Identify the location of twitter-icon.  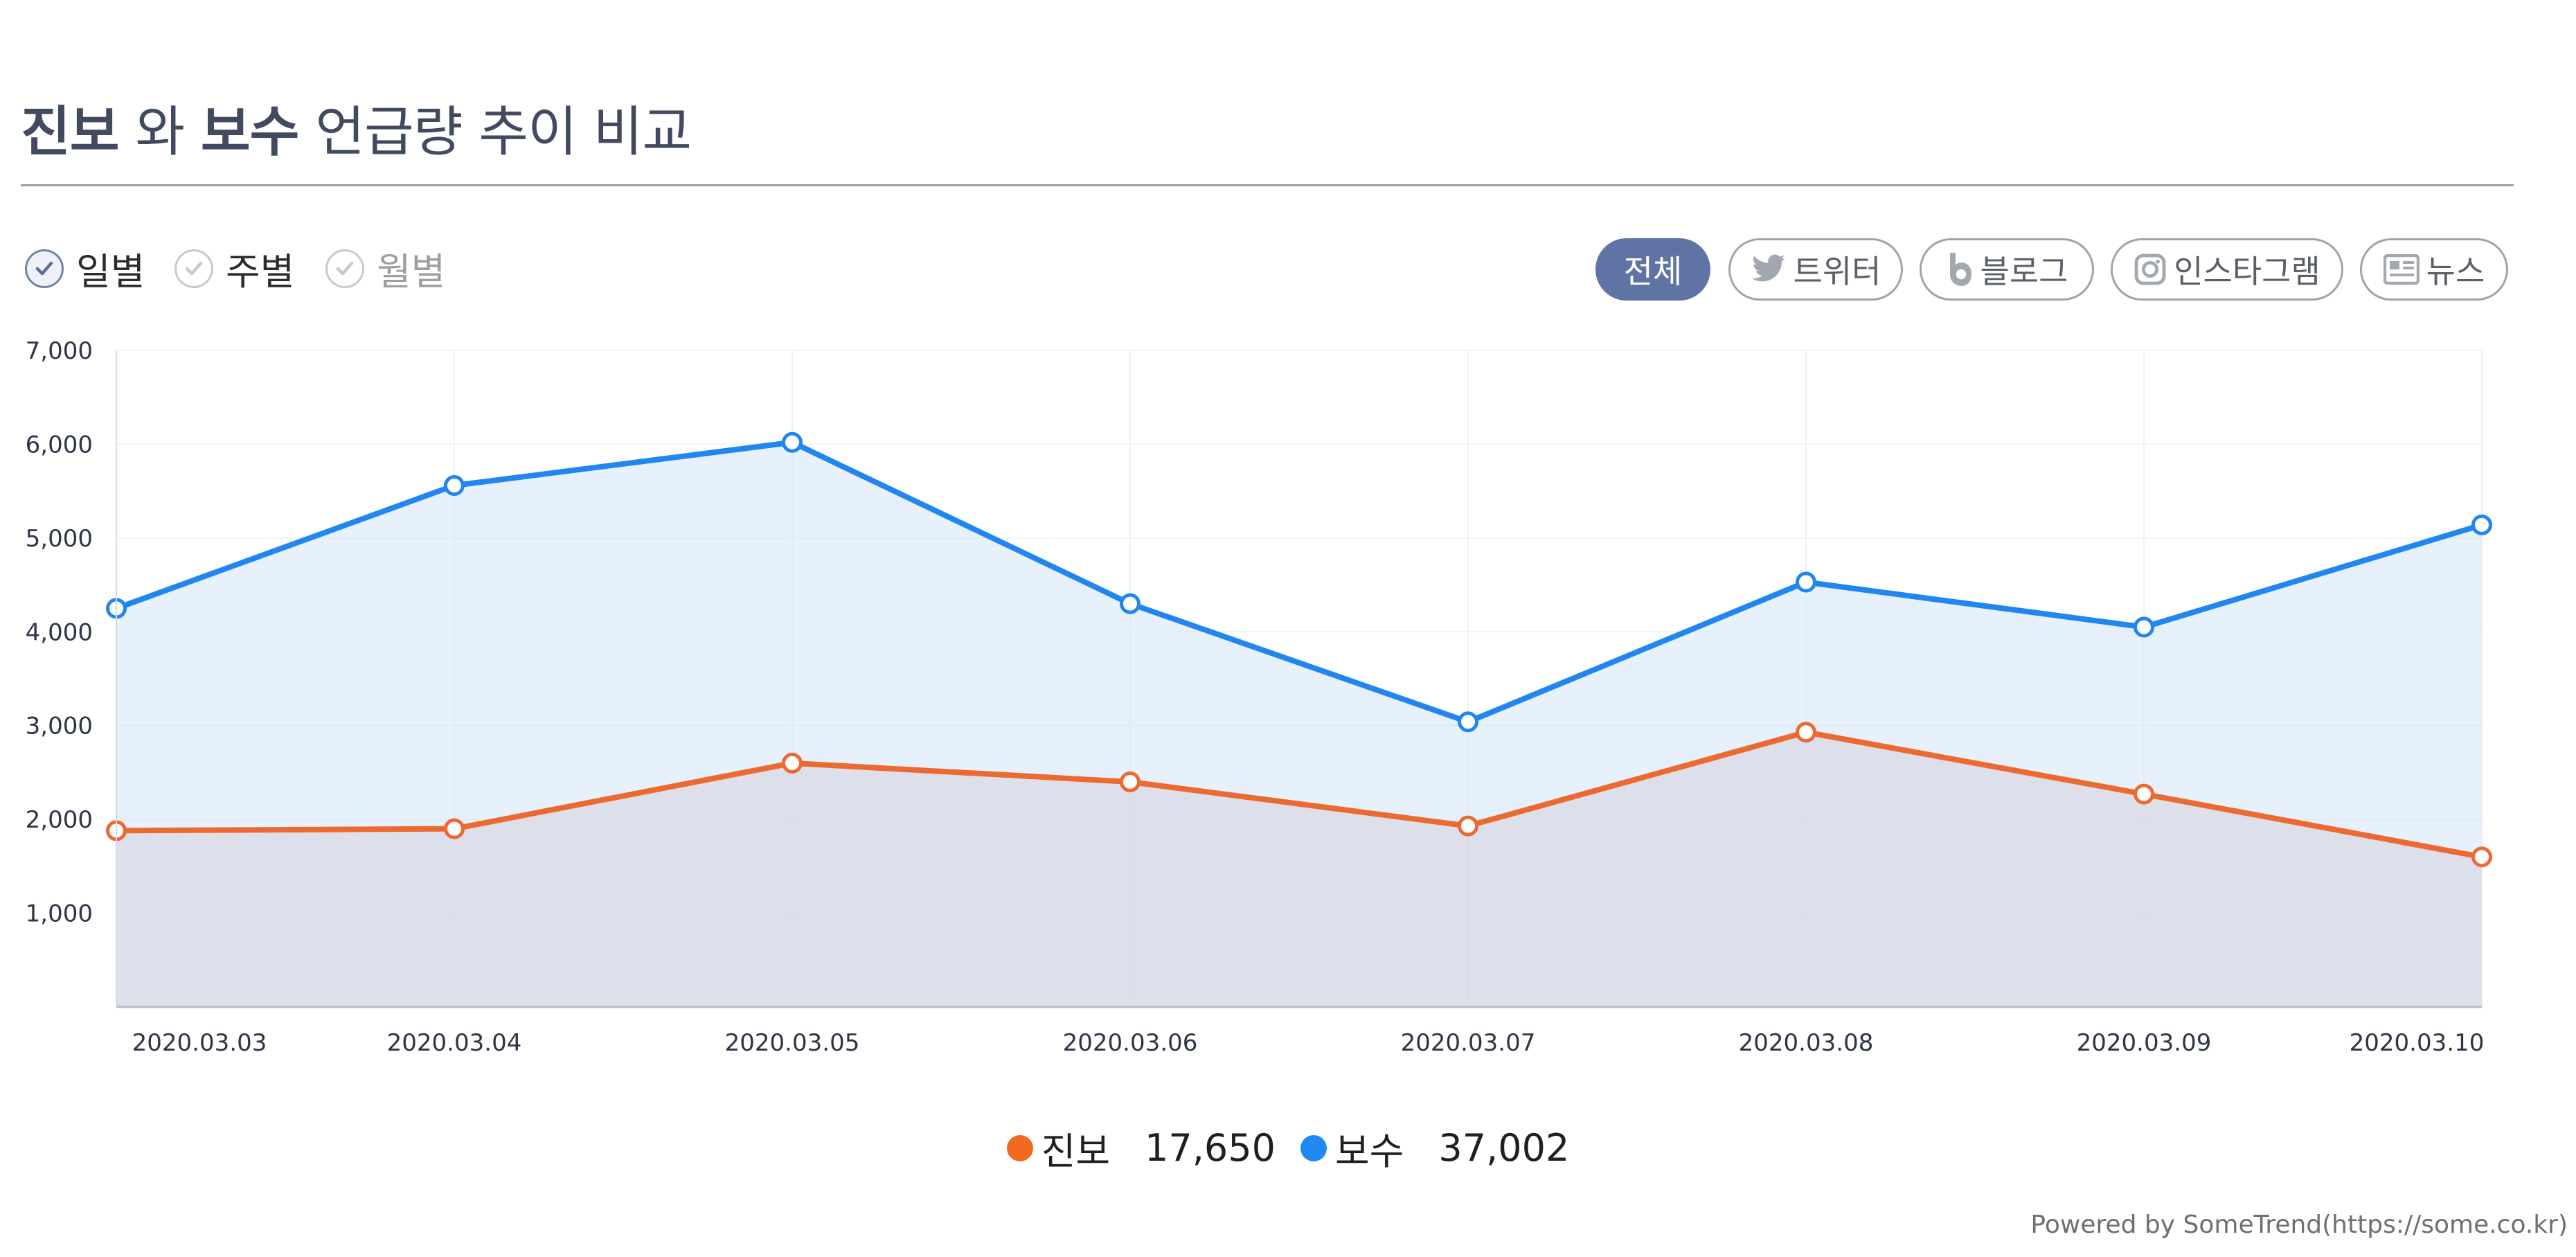
(1769, 269).